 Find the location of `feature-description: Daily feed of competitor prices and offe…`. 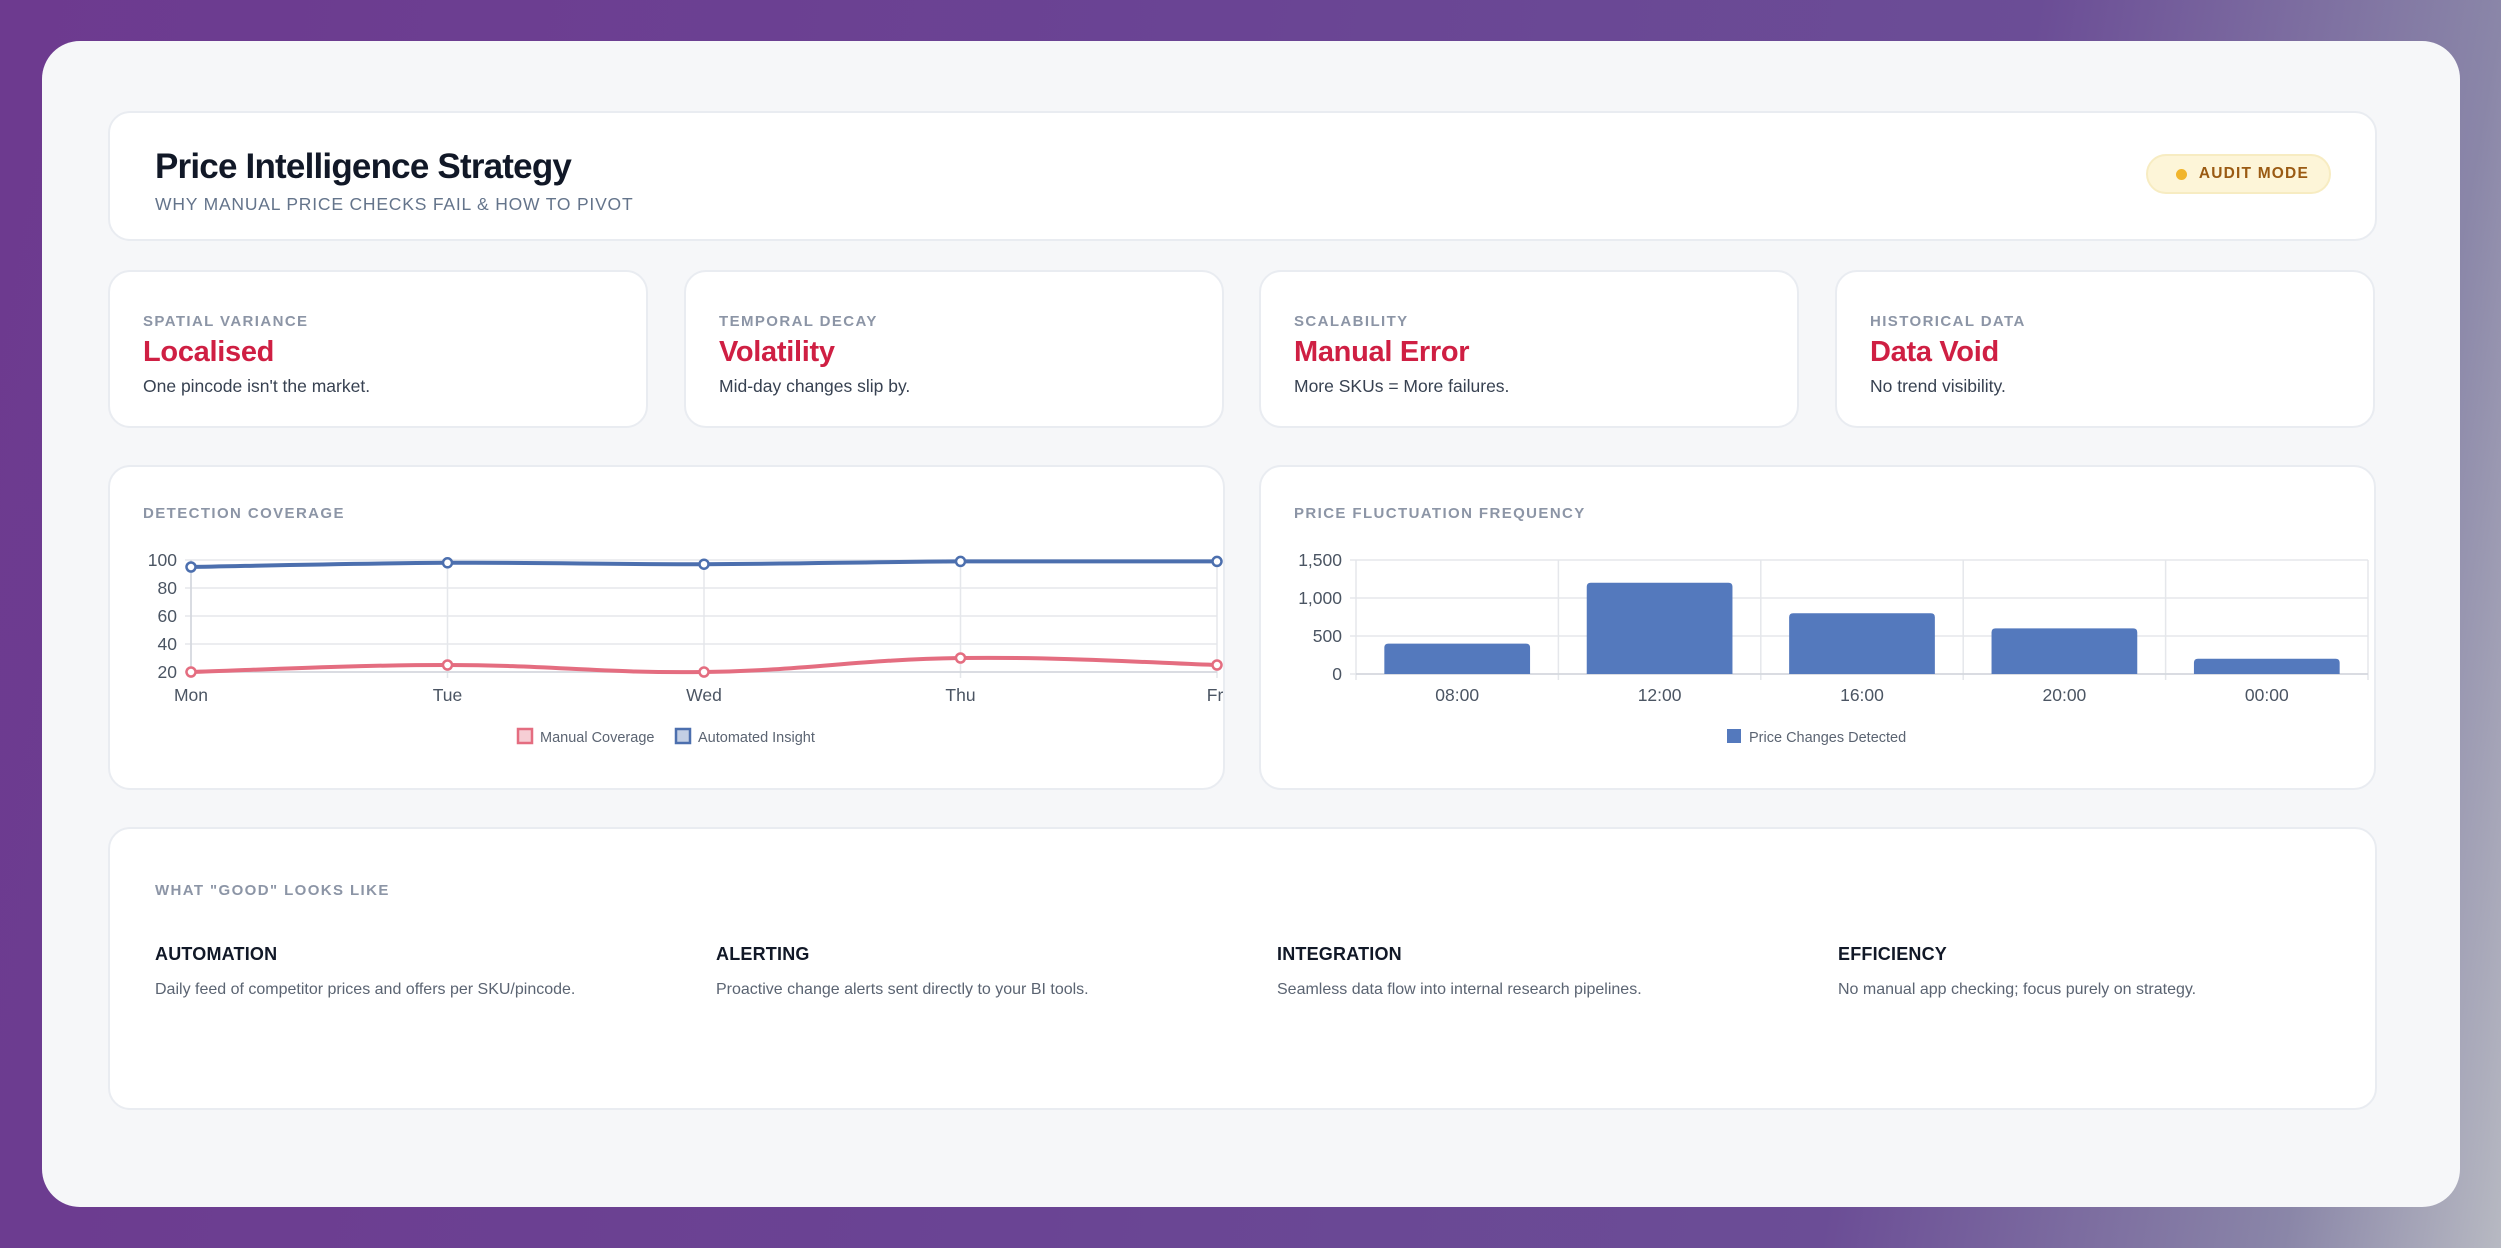

feature-description: Daily feed of competitor prices and offe… is located at coordinates (365, 989).